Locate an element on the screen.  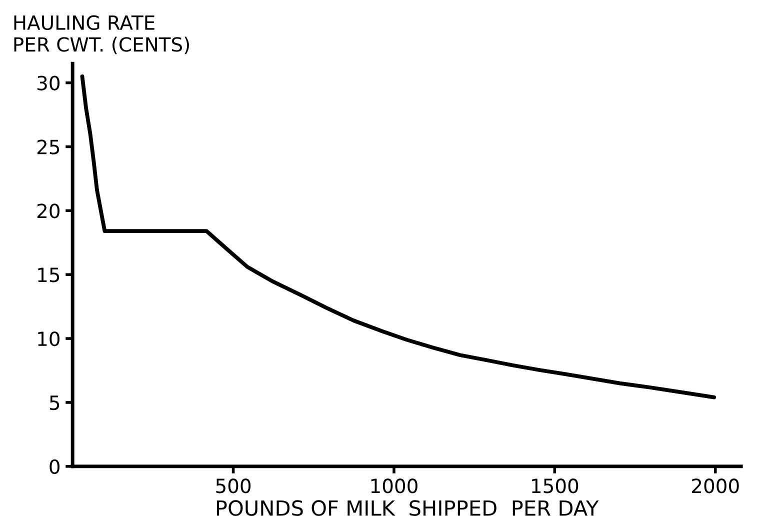
x-tick-label: 1000 is located at coordinates (394, 486).